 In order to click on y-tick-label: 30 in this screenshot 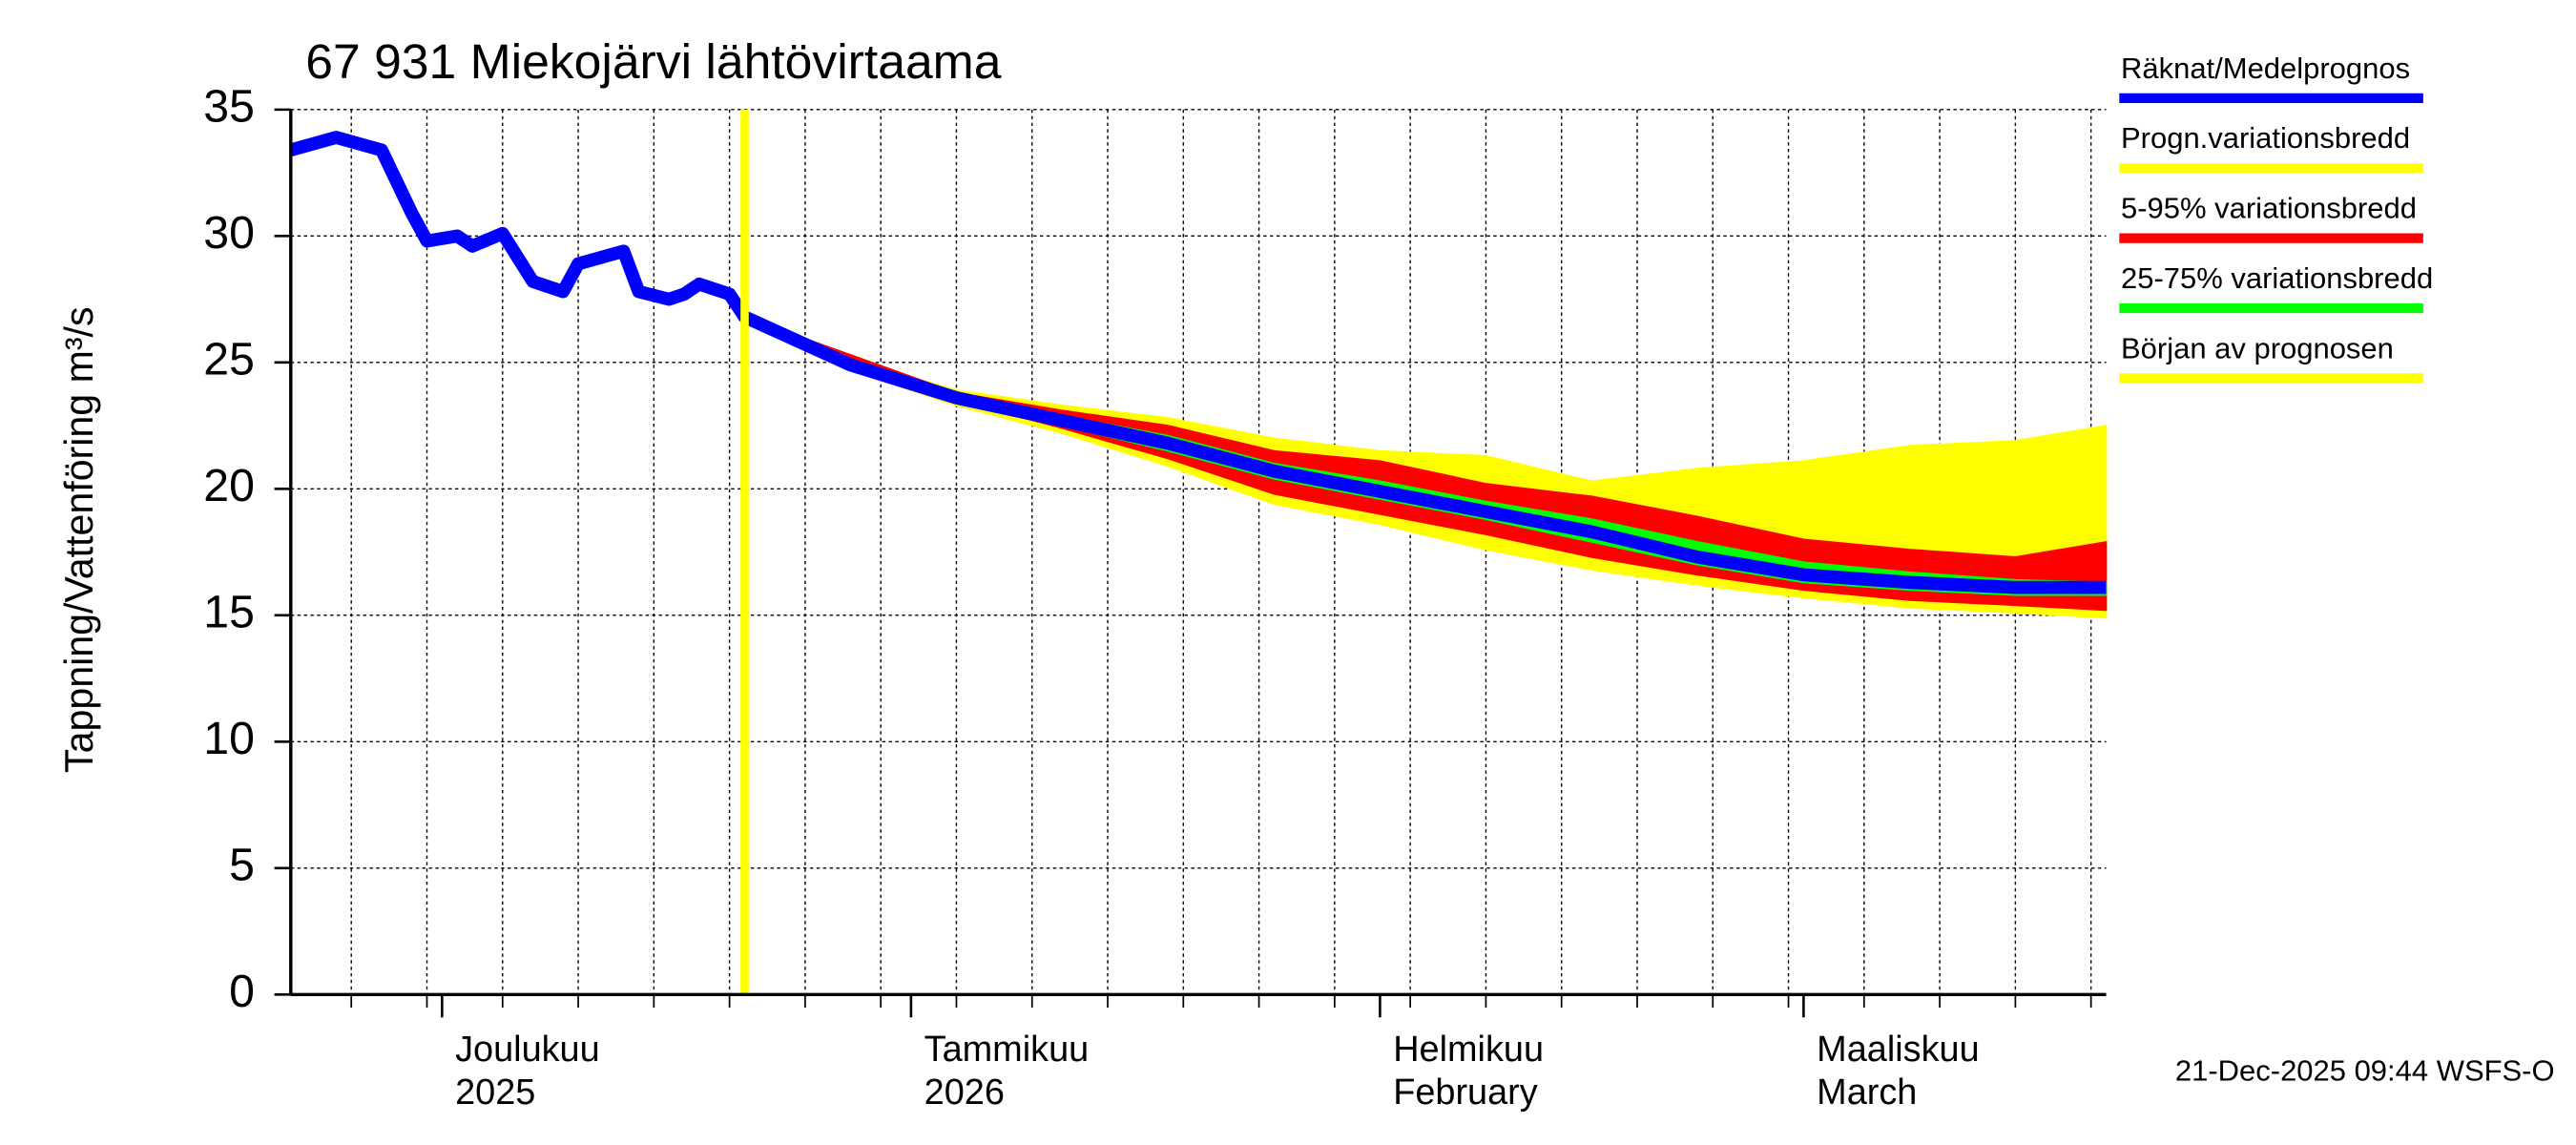, I will do `click(229, 233)`.